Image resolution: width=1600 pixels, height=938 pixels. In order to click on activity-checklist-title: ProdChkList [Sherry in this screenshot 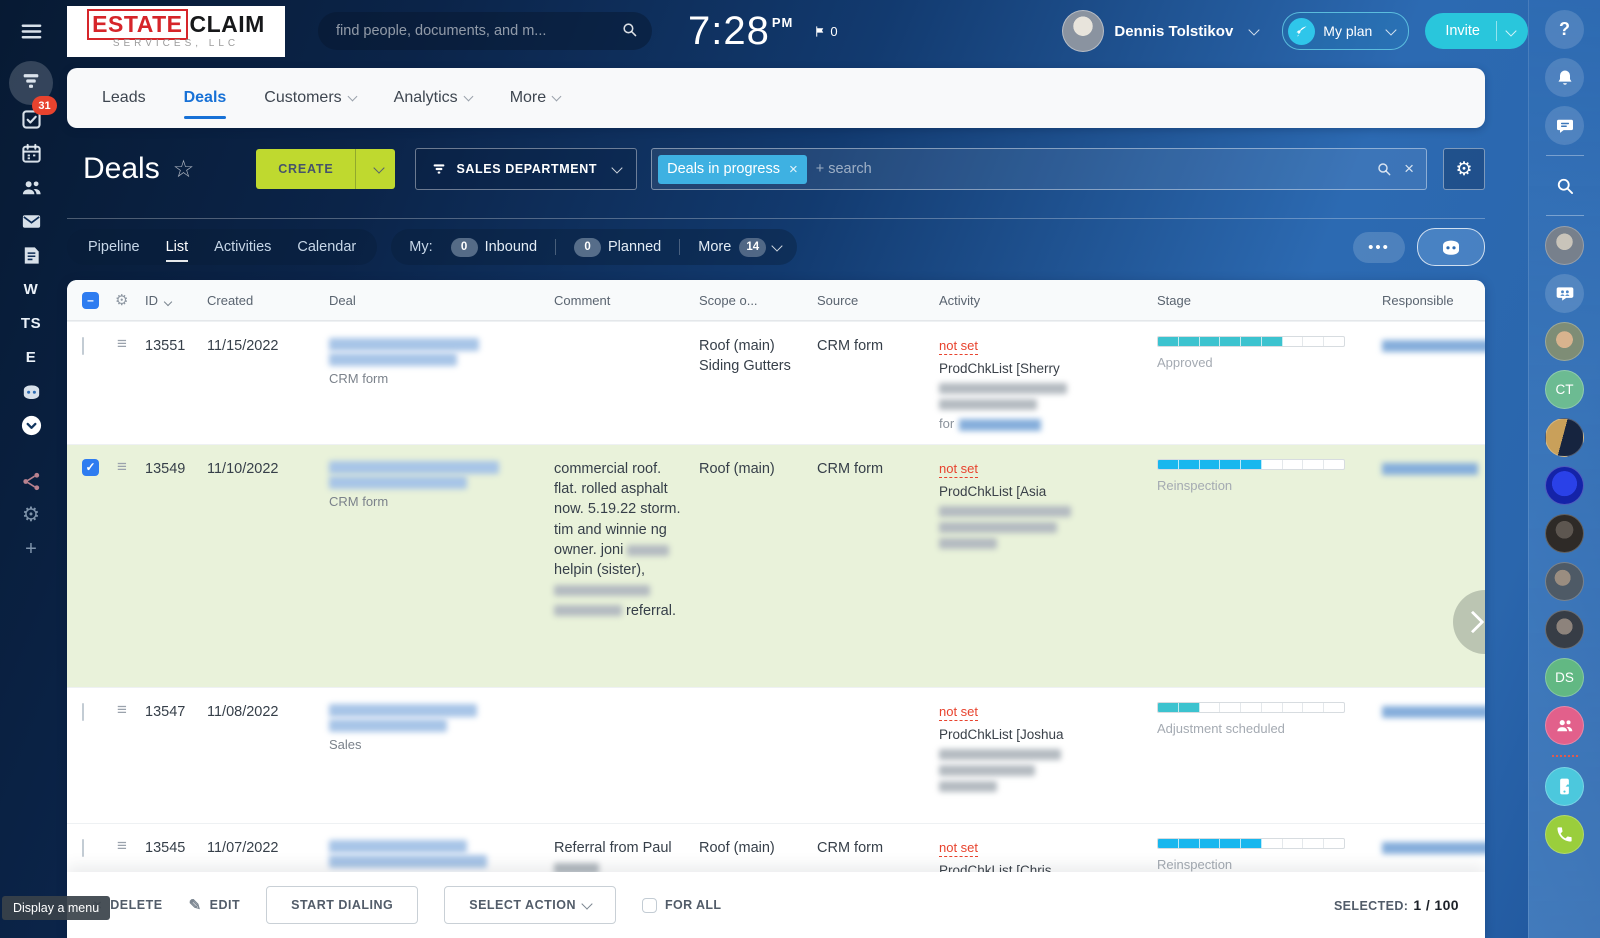, I will do `click(999, 369)`.